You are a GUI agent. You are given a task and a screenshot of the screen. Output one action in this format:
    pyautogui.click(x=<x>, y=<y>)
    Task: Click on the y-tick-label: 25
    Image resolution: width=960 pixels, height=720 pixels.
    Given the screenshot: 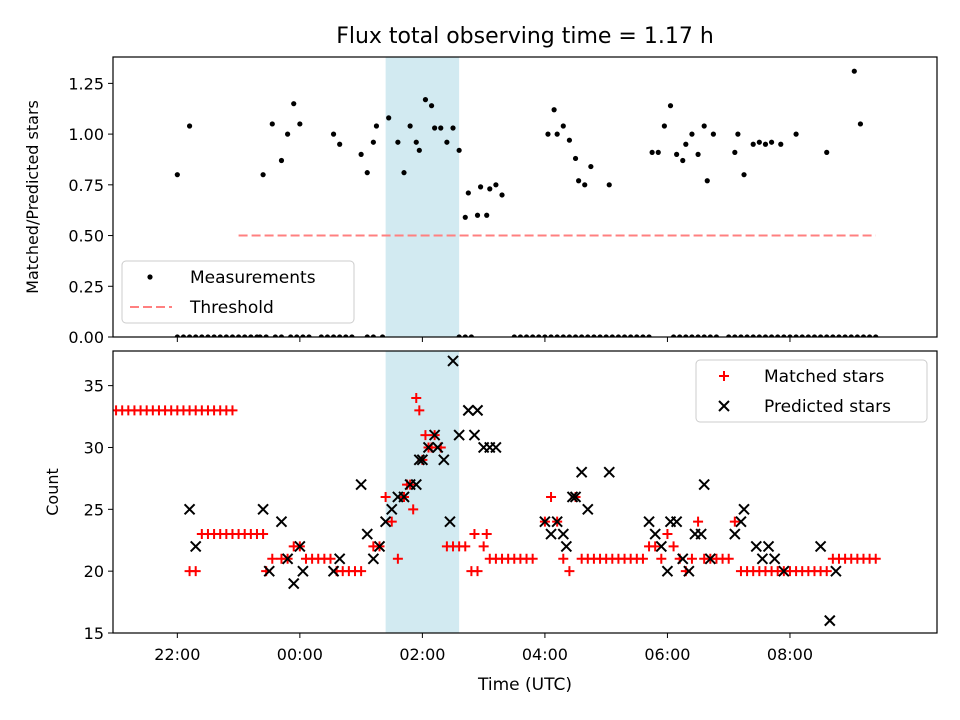 What is the action you would take?
    pyautogui.click(x=94, y=509)
    